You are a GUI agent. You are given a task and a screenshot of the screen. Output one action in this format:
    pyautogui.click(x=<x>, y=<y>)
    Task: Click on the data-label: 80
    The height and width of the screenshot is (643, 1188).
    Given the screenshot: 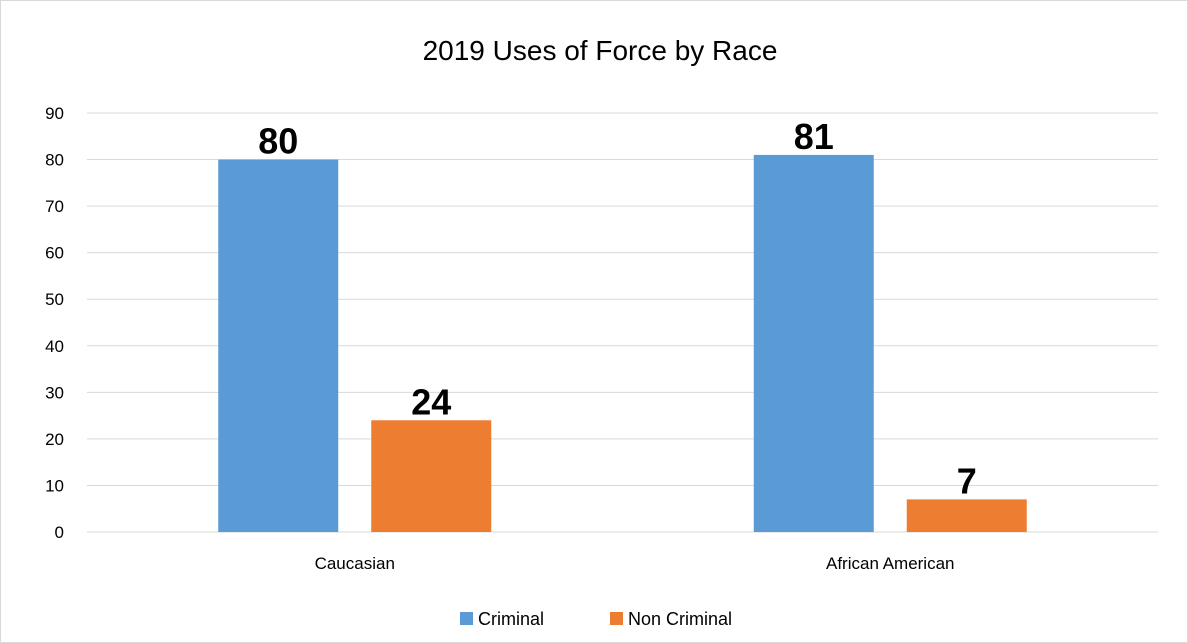 What is the action you would take?
    pyautogui.click(x=278, y=141)
    